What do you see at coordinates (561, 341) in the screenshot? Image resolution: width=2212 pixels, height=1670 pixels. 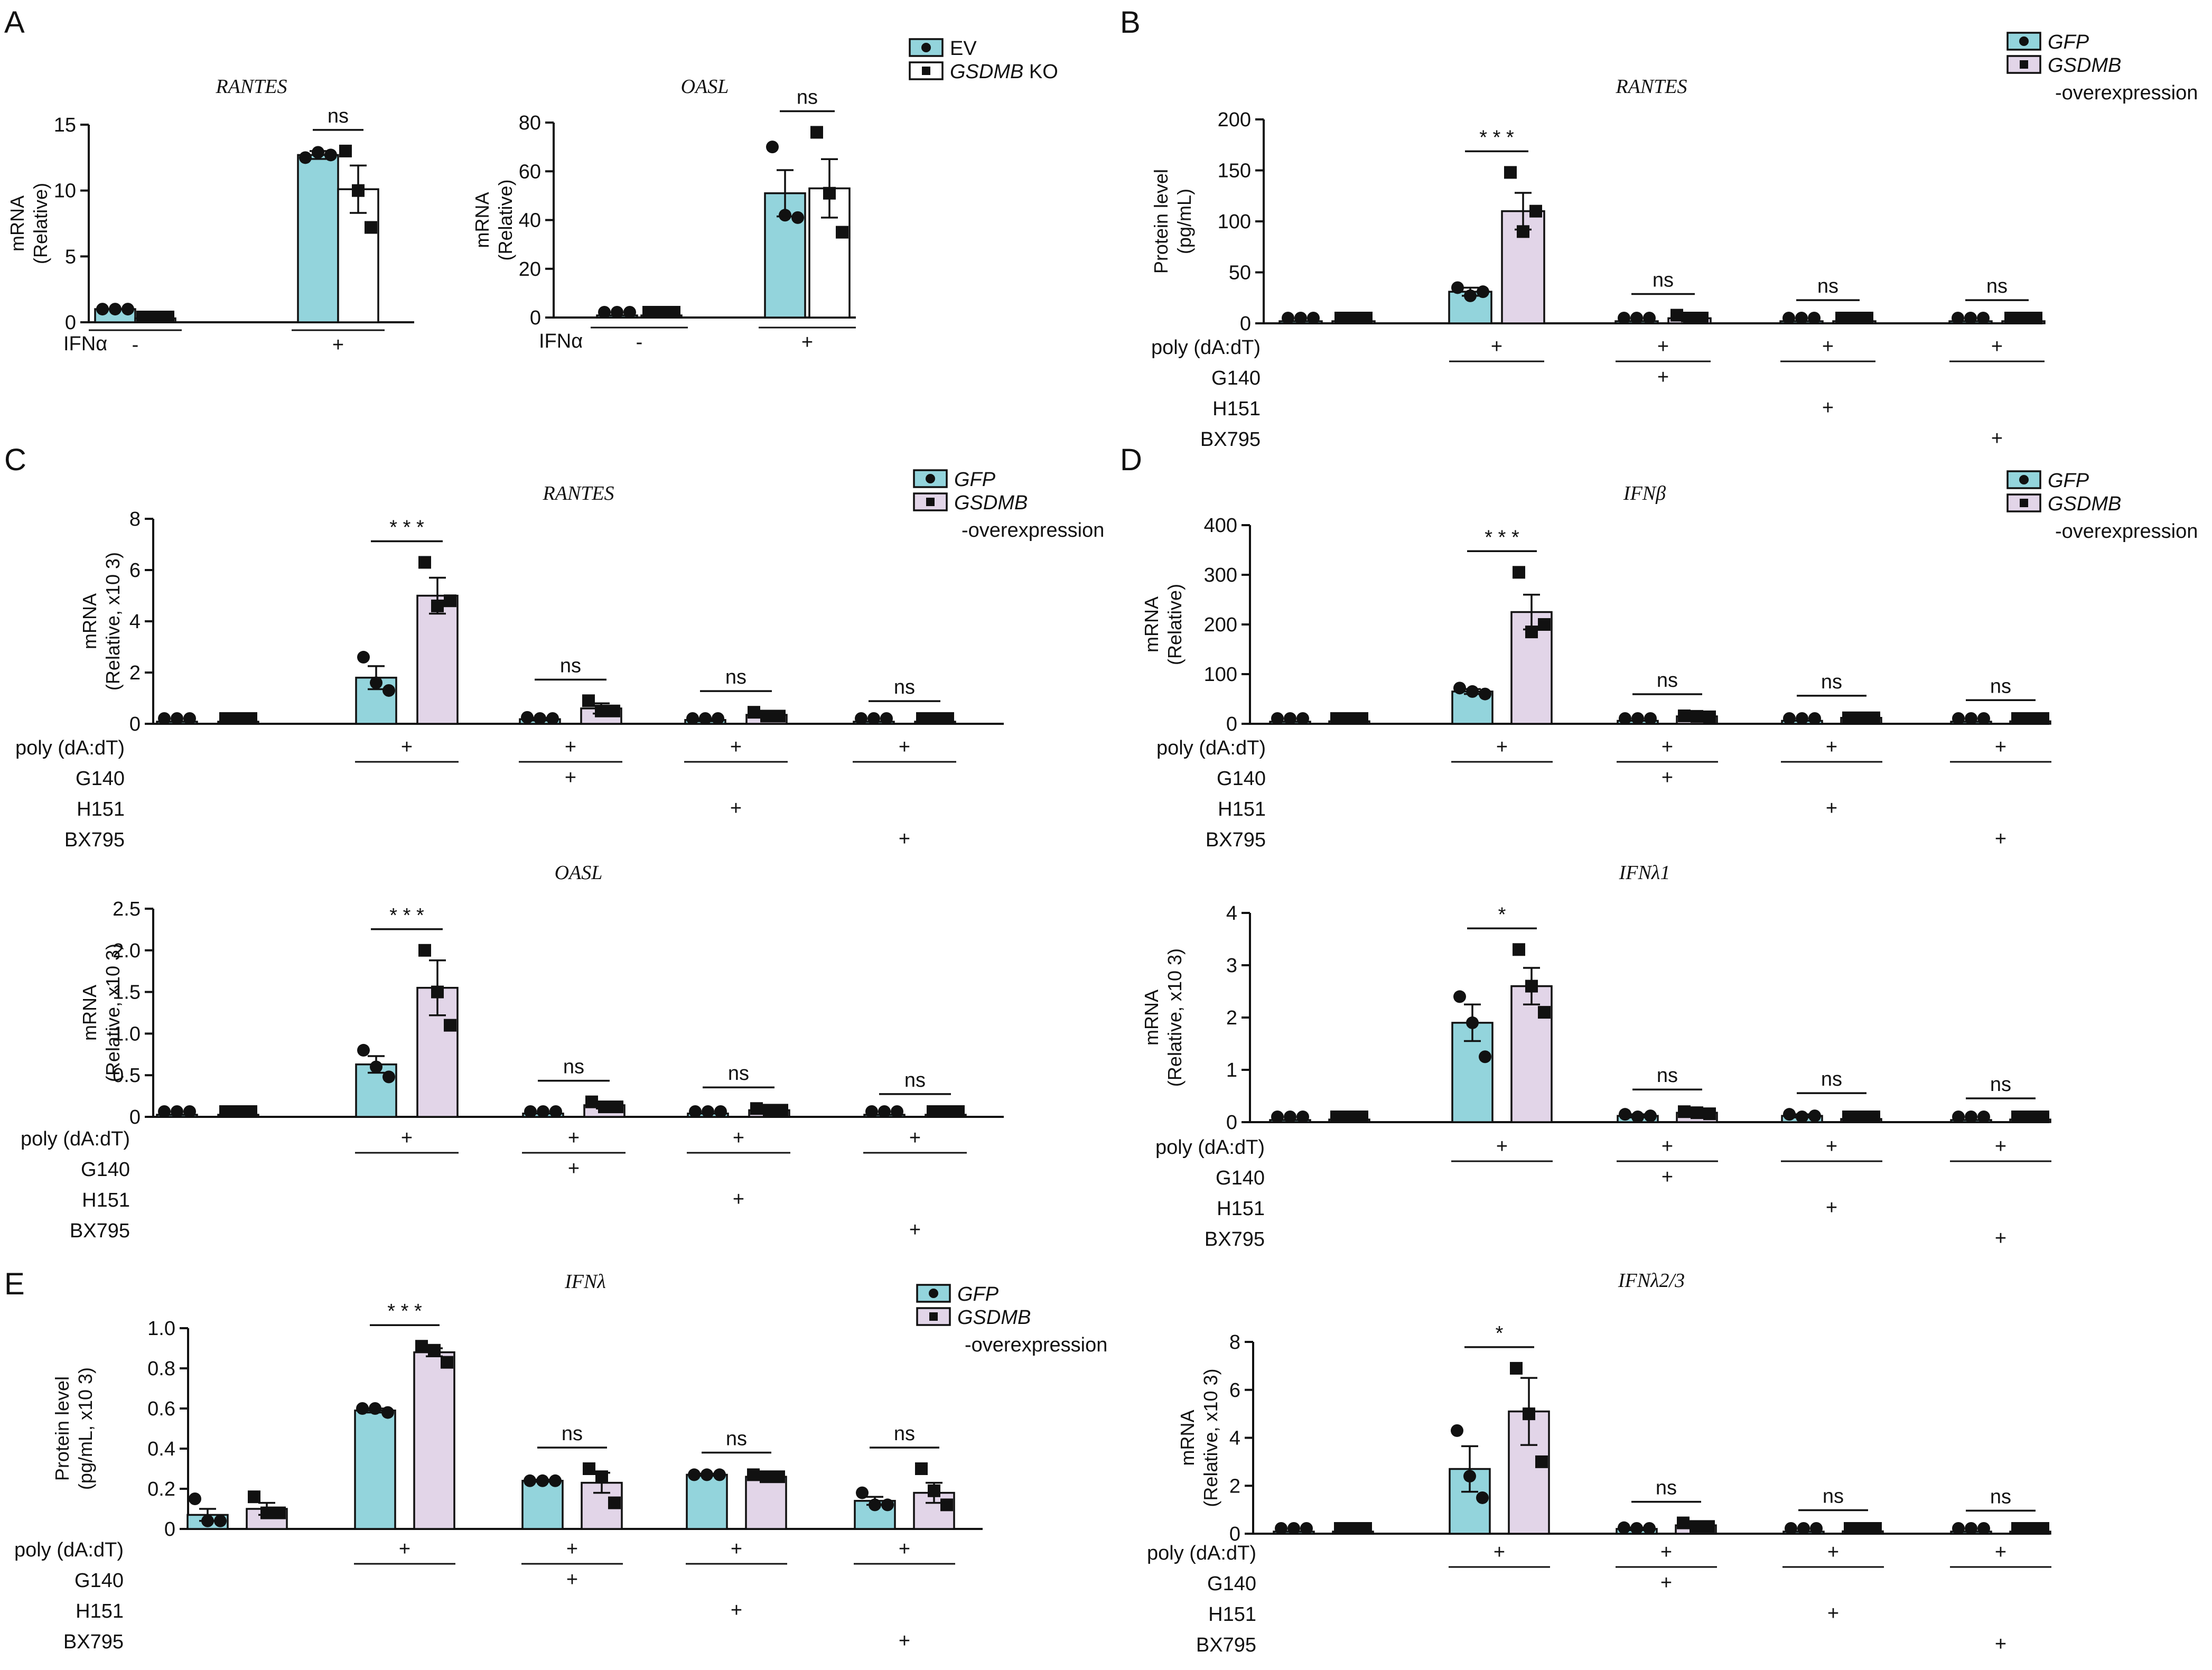 I see `condition-label: IFNα` at bounding box center [561, 341].